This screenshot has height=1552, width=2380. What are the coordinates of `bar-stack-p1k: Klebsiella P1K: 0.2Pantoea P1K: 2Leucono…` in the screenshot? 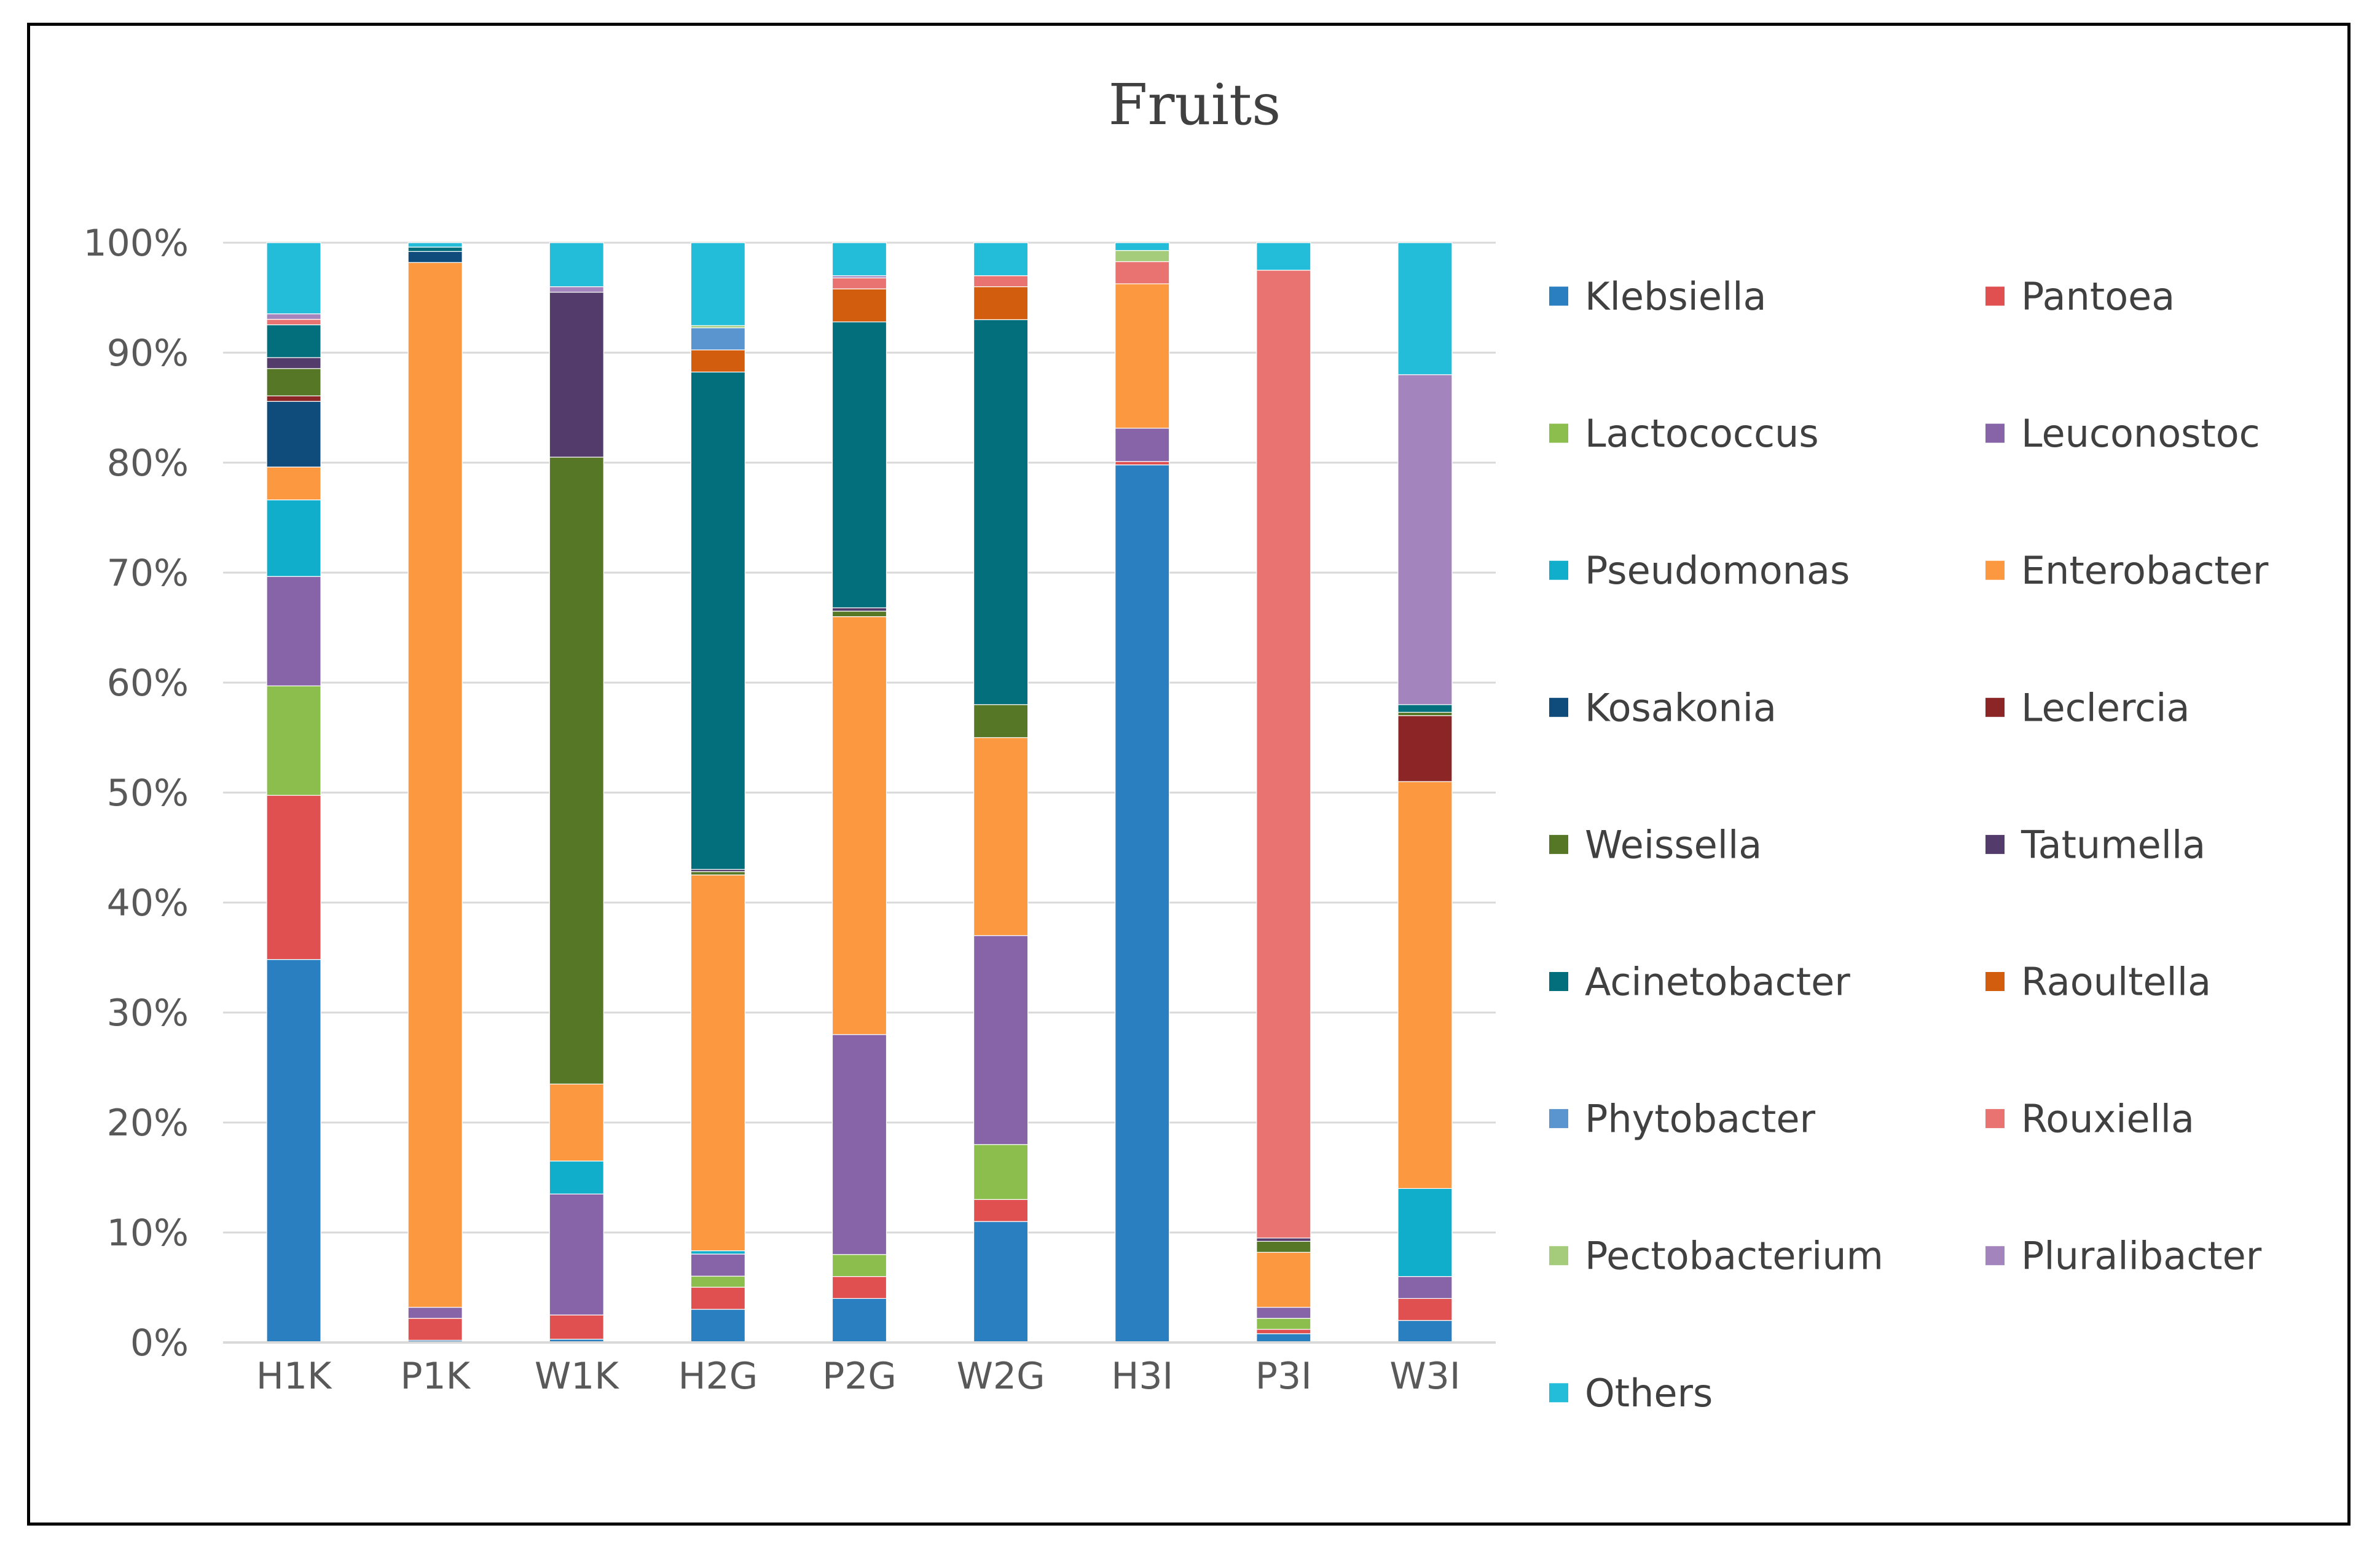 It's located at (435, 792).